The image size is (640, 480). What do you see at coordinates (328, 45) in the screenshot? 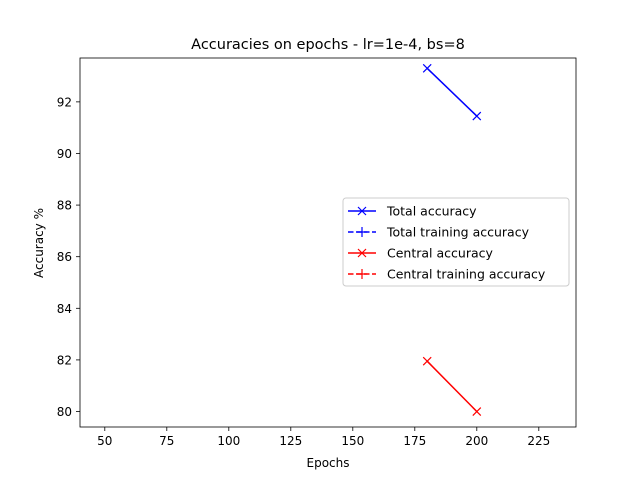
I see `chart-title: Accuracies on epochs - lr=1e-4, bs=8` at bounding box center [328, 45].